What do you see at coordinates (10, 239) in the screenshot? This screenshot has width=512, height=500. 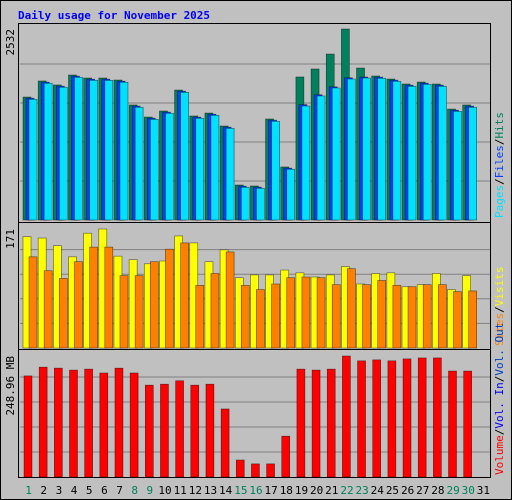 I see `y-tick-label: 171` at bounding box center [10, 239].